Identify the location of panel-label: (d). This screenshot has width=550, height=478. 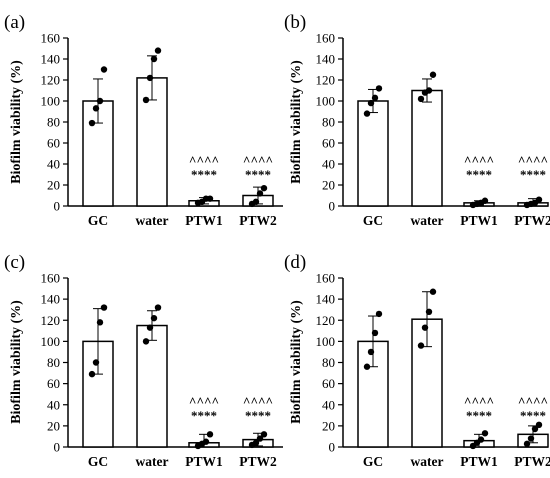
(295, 262).